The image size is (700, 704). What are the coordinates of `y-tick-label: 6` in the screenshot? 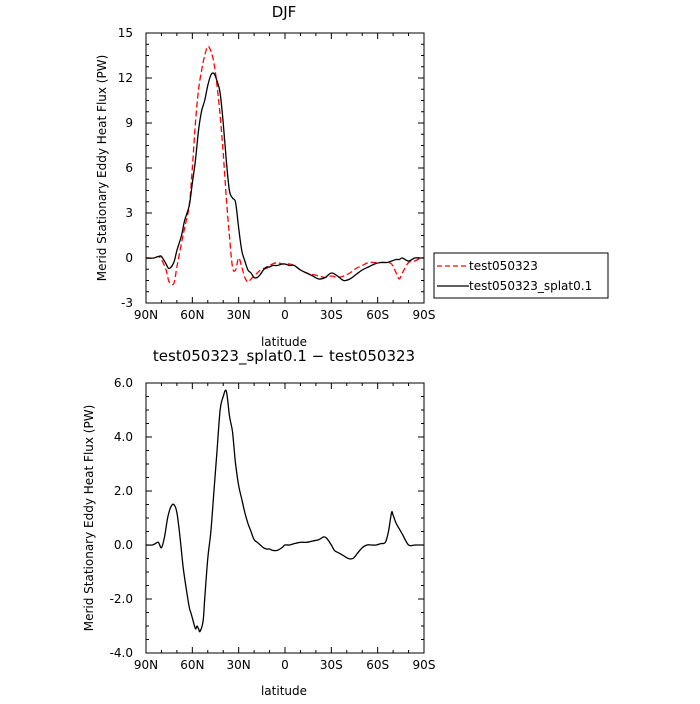 It's located at (129, 168).